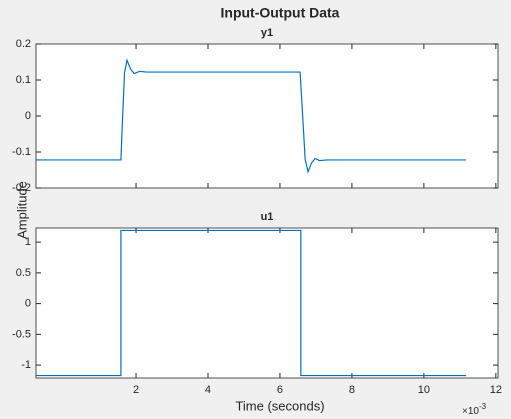 The height and width of the screenshot is (419, 511). I want to click on y-tick-label: -1, so click(26, 365).